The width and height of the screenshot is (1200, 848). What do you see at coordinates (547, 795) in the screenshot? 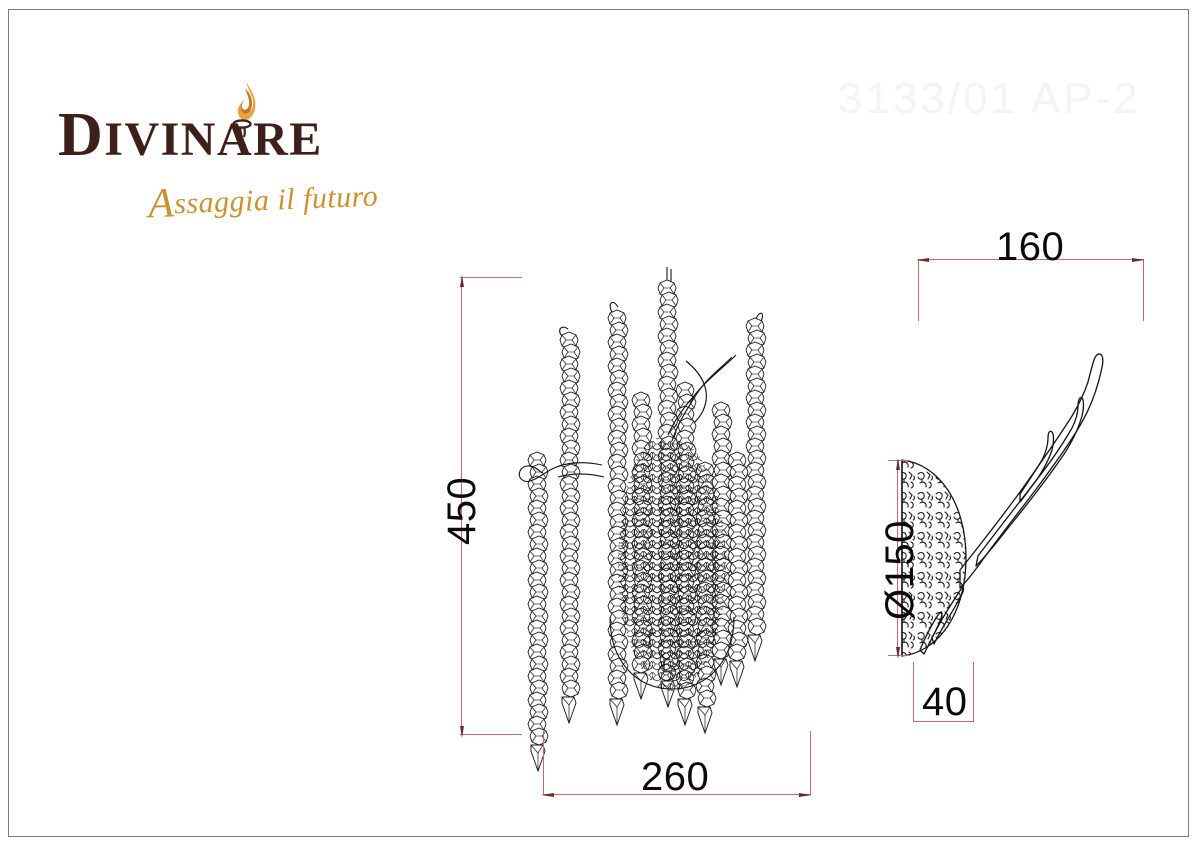
I see `dimension-260-arrow-left` at bounding box center [547, 795].